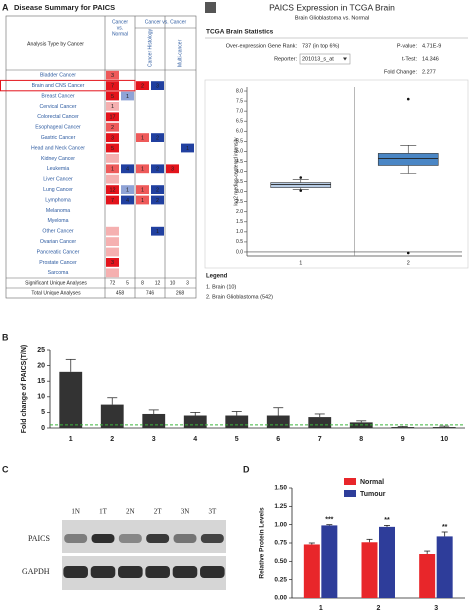  What do you see at coordinates (112, 190) in the screenshot?
I see `cell-count: 12` at bounding box center [112, 190].